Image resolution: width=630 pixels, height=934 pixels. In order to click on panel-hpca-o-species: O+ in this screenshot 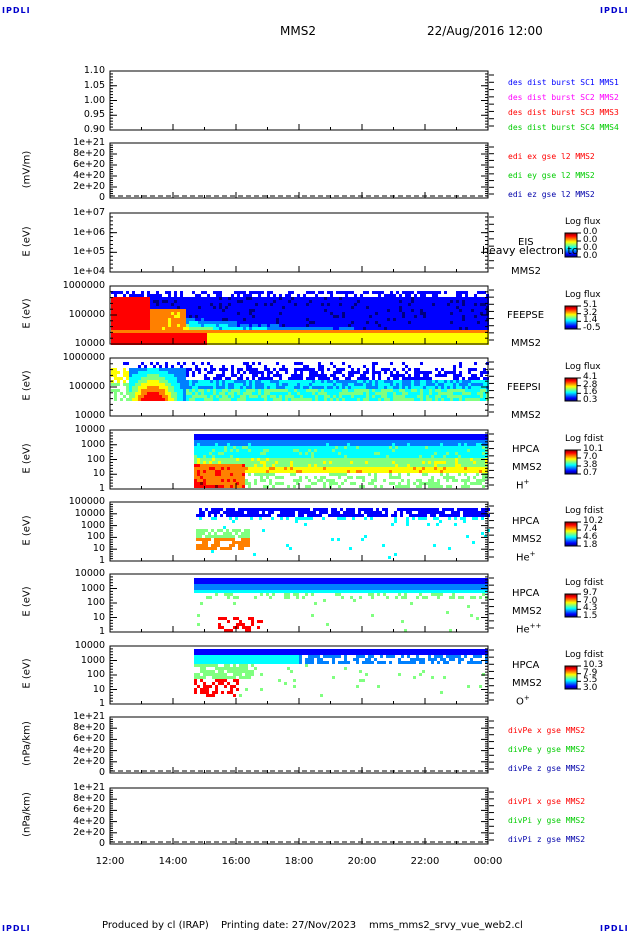, I will do `click(523, 701)`.